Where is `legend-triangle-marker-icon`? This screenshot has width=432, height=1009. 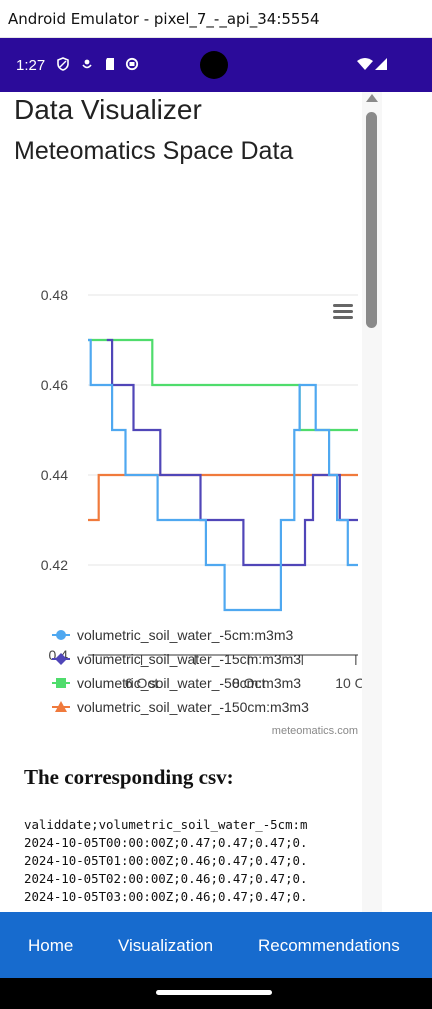 legend-triangle-marker-icon is located at coordinates (61, 706).